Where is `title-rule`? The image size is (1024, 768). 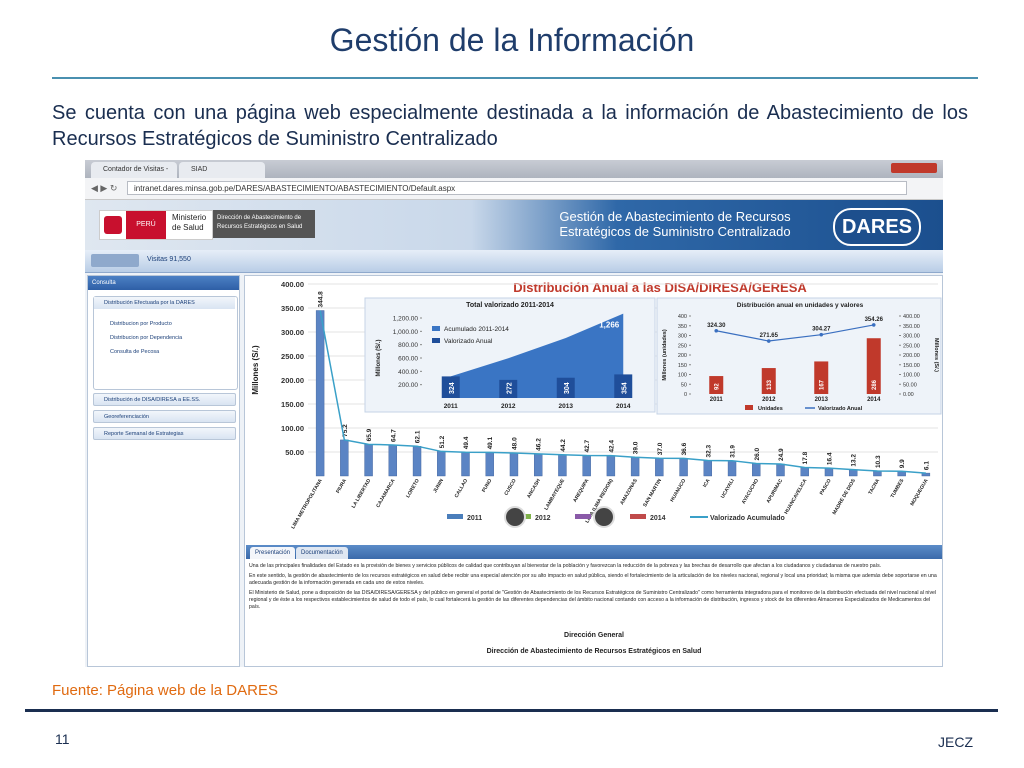
title-rule is located at coordinates (515, 78).